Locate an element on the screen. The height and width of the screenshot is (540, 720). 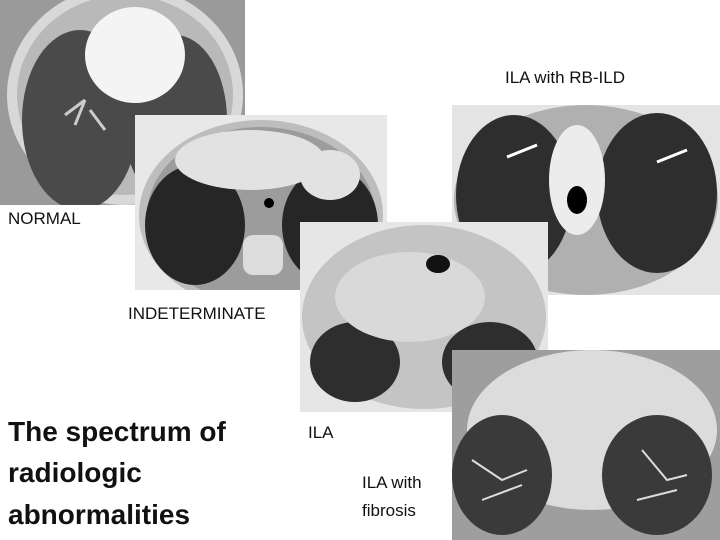
label-normal: NORMAL is located at coordinates (44, 218).